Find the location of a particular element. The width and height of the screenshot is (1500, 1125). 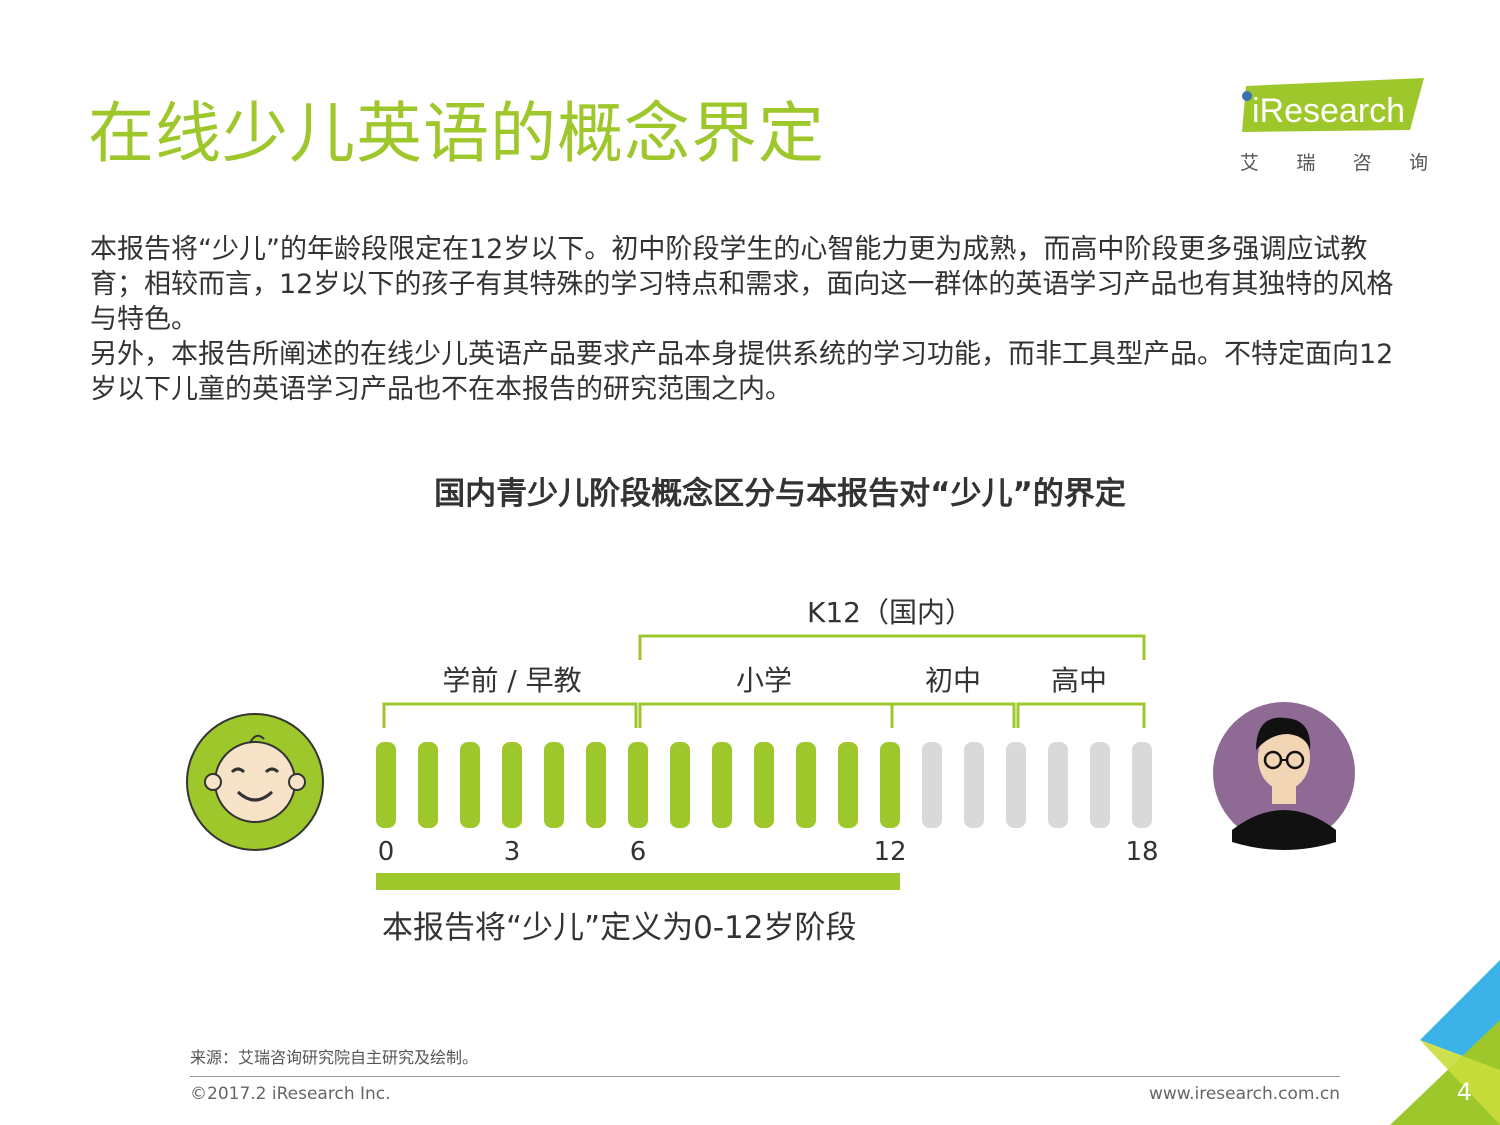

footer-divider is located at coordinates (765, 1076).